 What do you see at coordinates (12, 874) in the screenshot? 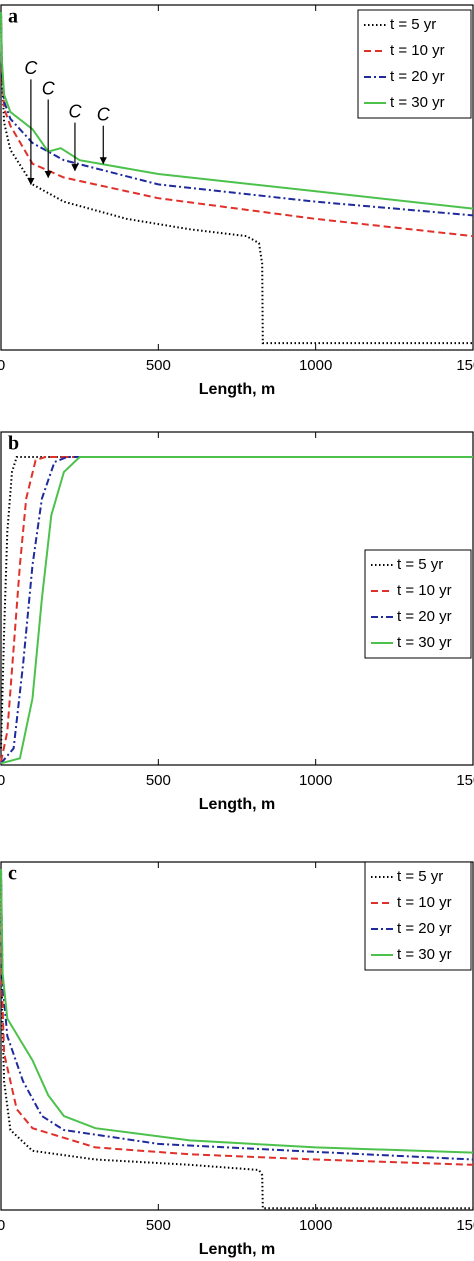
I see `panel-label: c` at bounding box center [12, 874].